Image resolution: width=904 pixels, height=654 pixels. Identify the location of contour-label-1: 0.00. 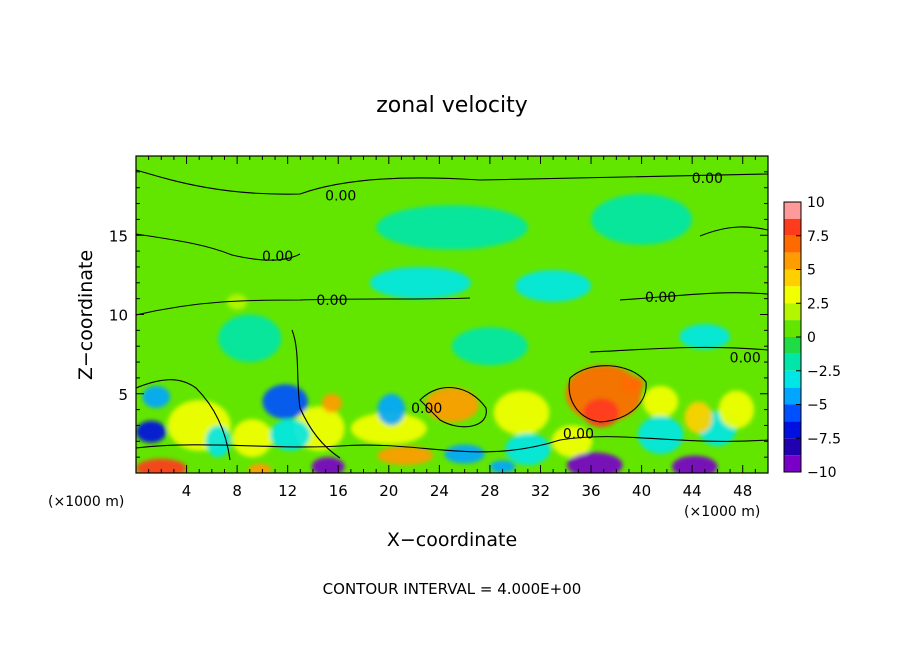
(707, 179).